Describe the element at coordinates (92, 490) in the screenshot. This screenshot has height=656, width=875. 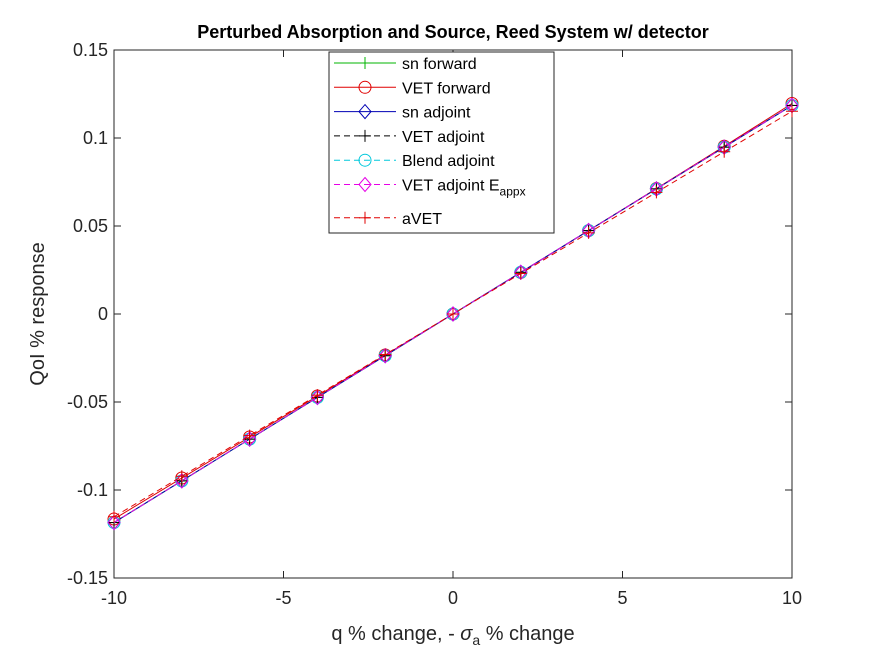
I see `y-tick-label: -0.1` at that location.